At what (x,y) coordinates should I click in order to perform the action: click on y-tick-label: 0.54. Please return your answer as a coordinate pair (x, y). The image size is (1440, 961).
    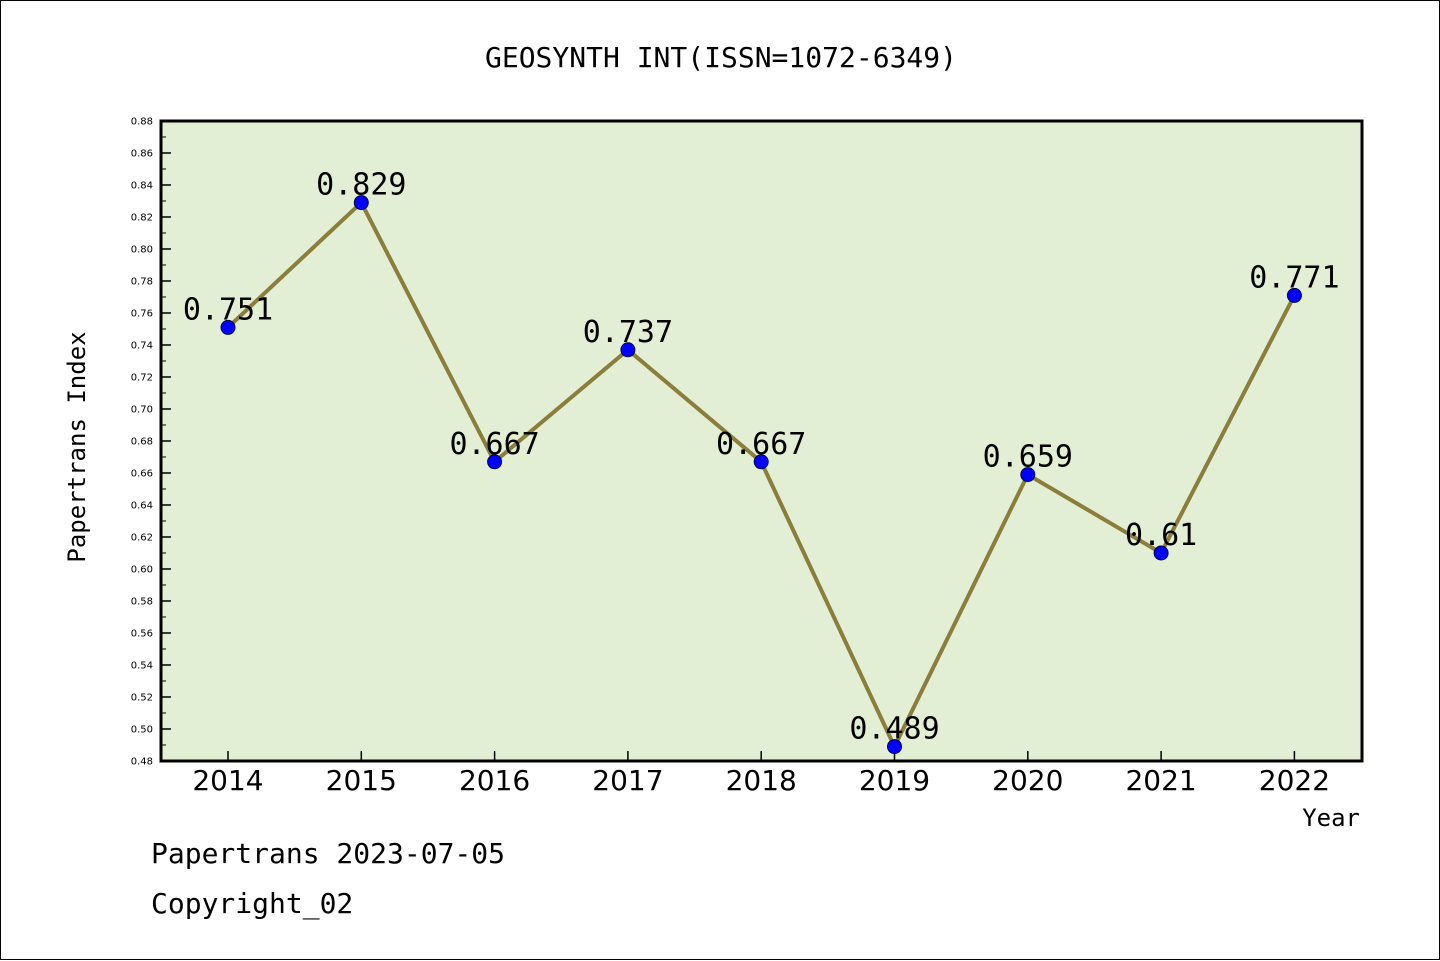
    Looking at the image, I should click on (142, 666).